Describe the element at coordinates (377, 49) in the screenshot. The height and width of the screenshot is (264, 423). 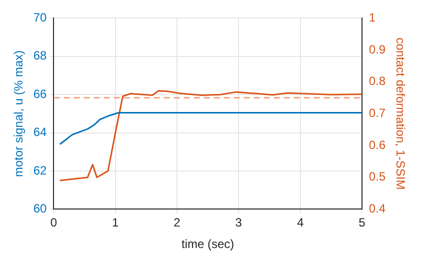
I see `y2-tick-label: 0.9` at that location.